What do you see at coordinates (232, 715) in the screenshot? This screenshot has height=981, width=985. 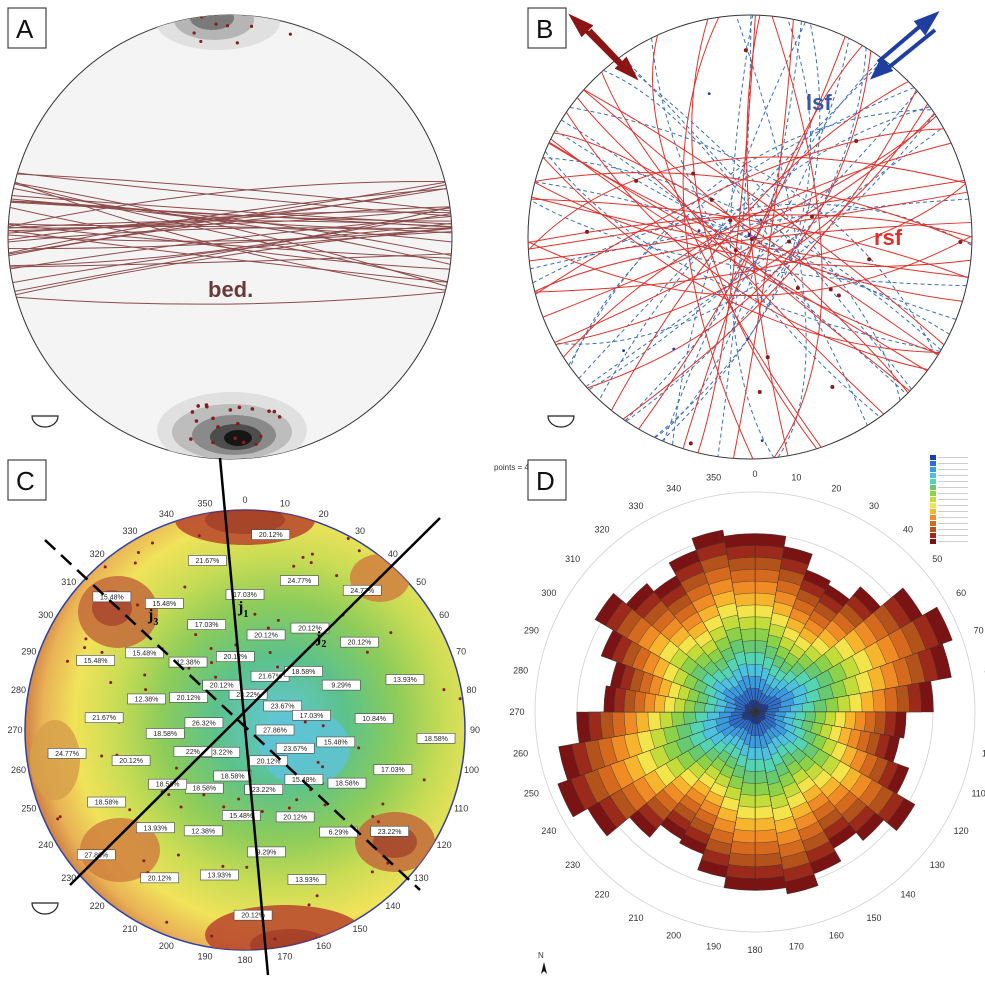 I see `joint-j3-line` at bounding box center [232, 715].